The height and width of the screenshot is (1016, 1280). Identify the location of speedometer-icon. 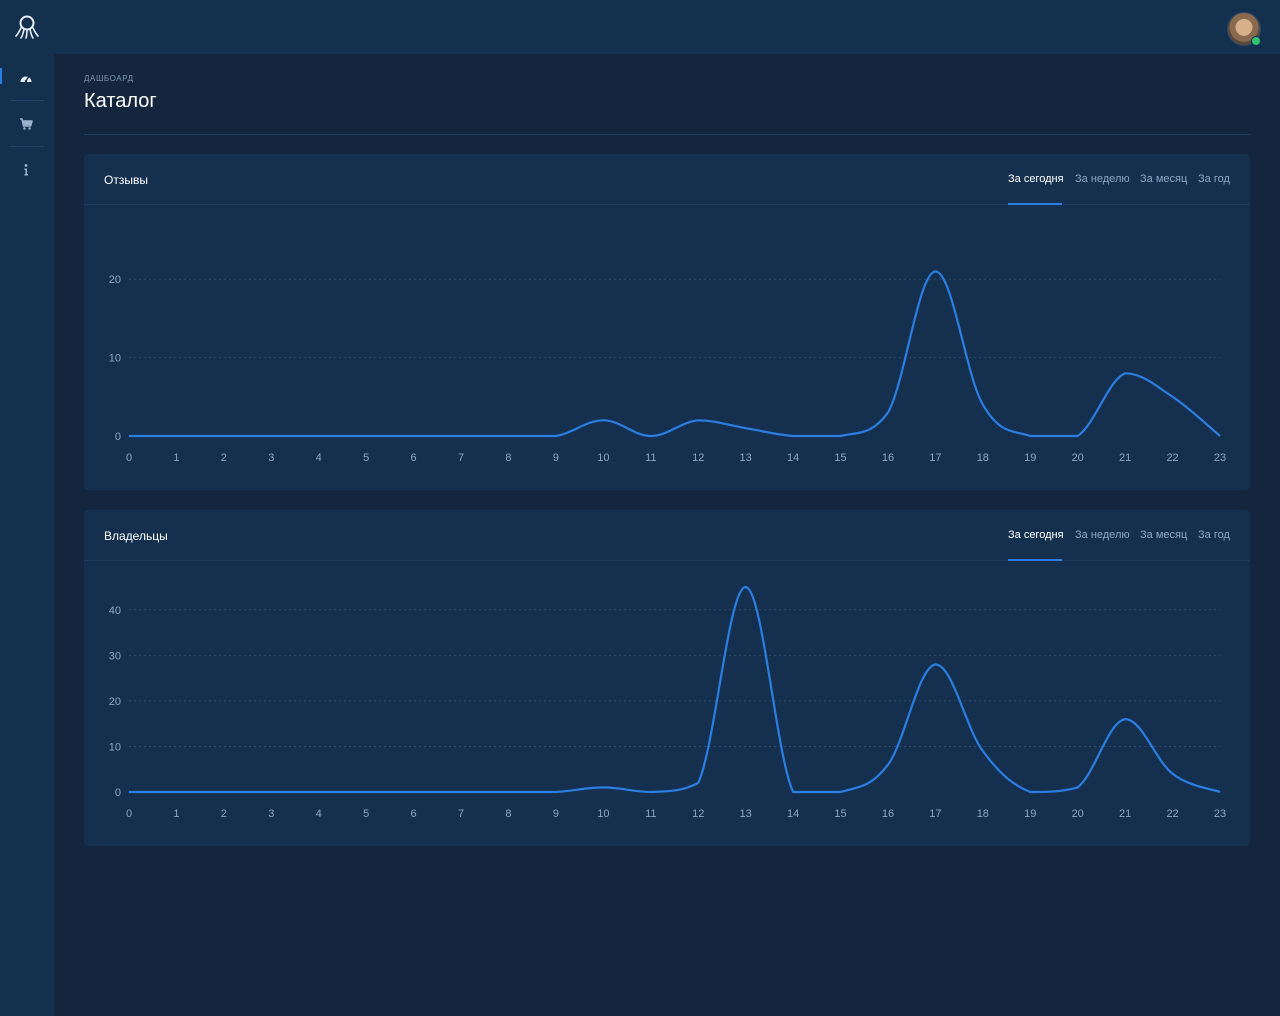
(26, 79).